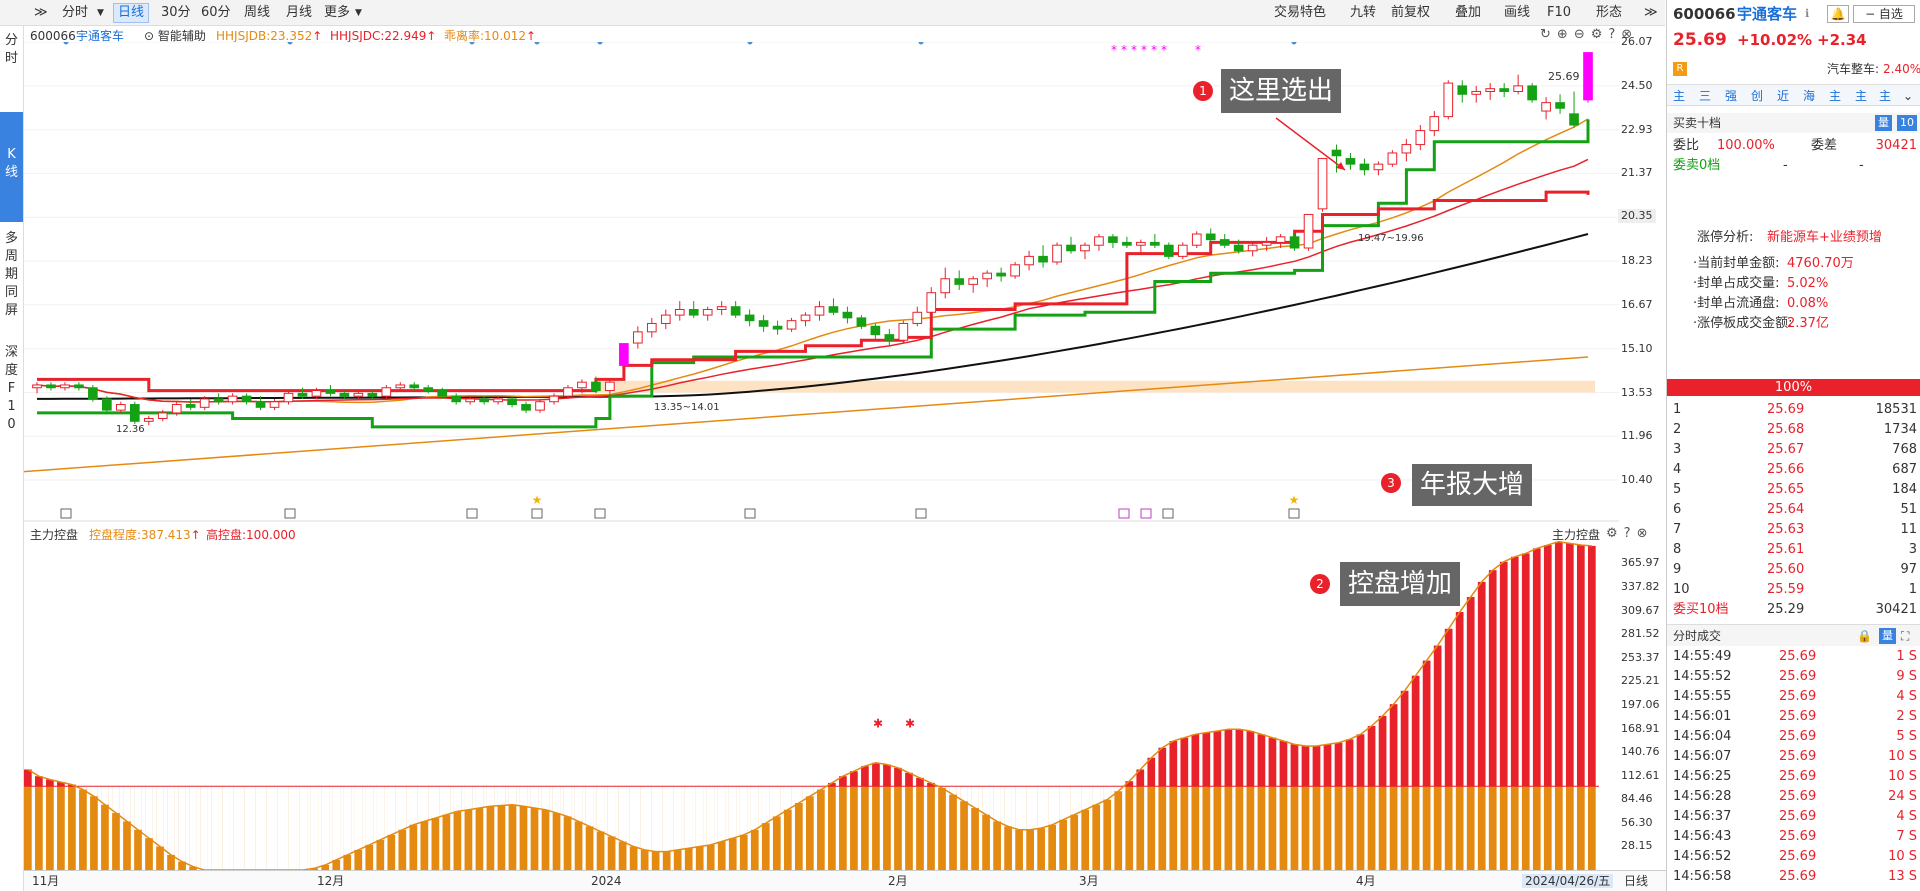 The width and height of the screenshot is (1920, 891). Describe the element at coordinates (66, 43) in the screenshot. I see `marker-dot` at that location.